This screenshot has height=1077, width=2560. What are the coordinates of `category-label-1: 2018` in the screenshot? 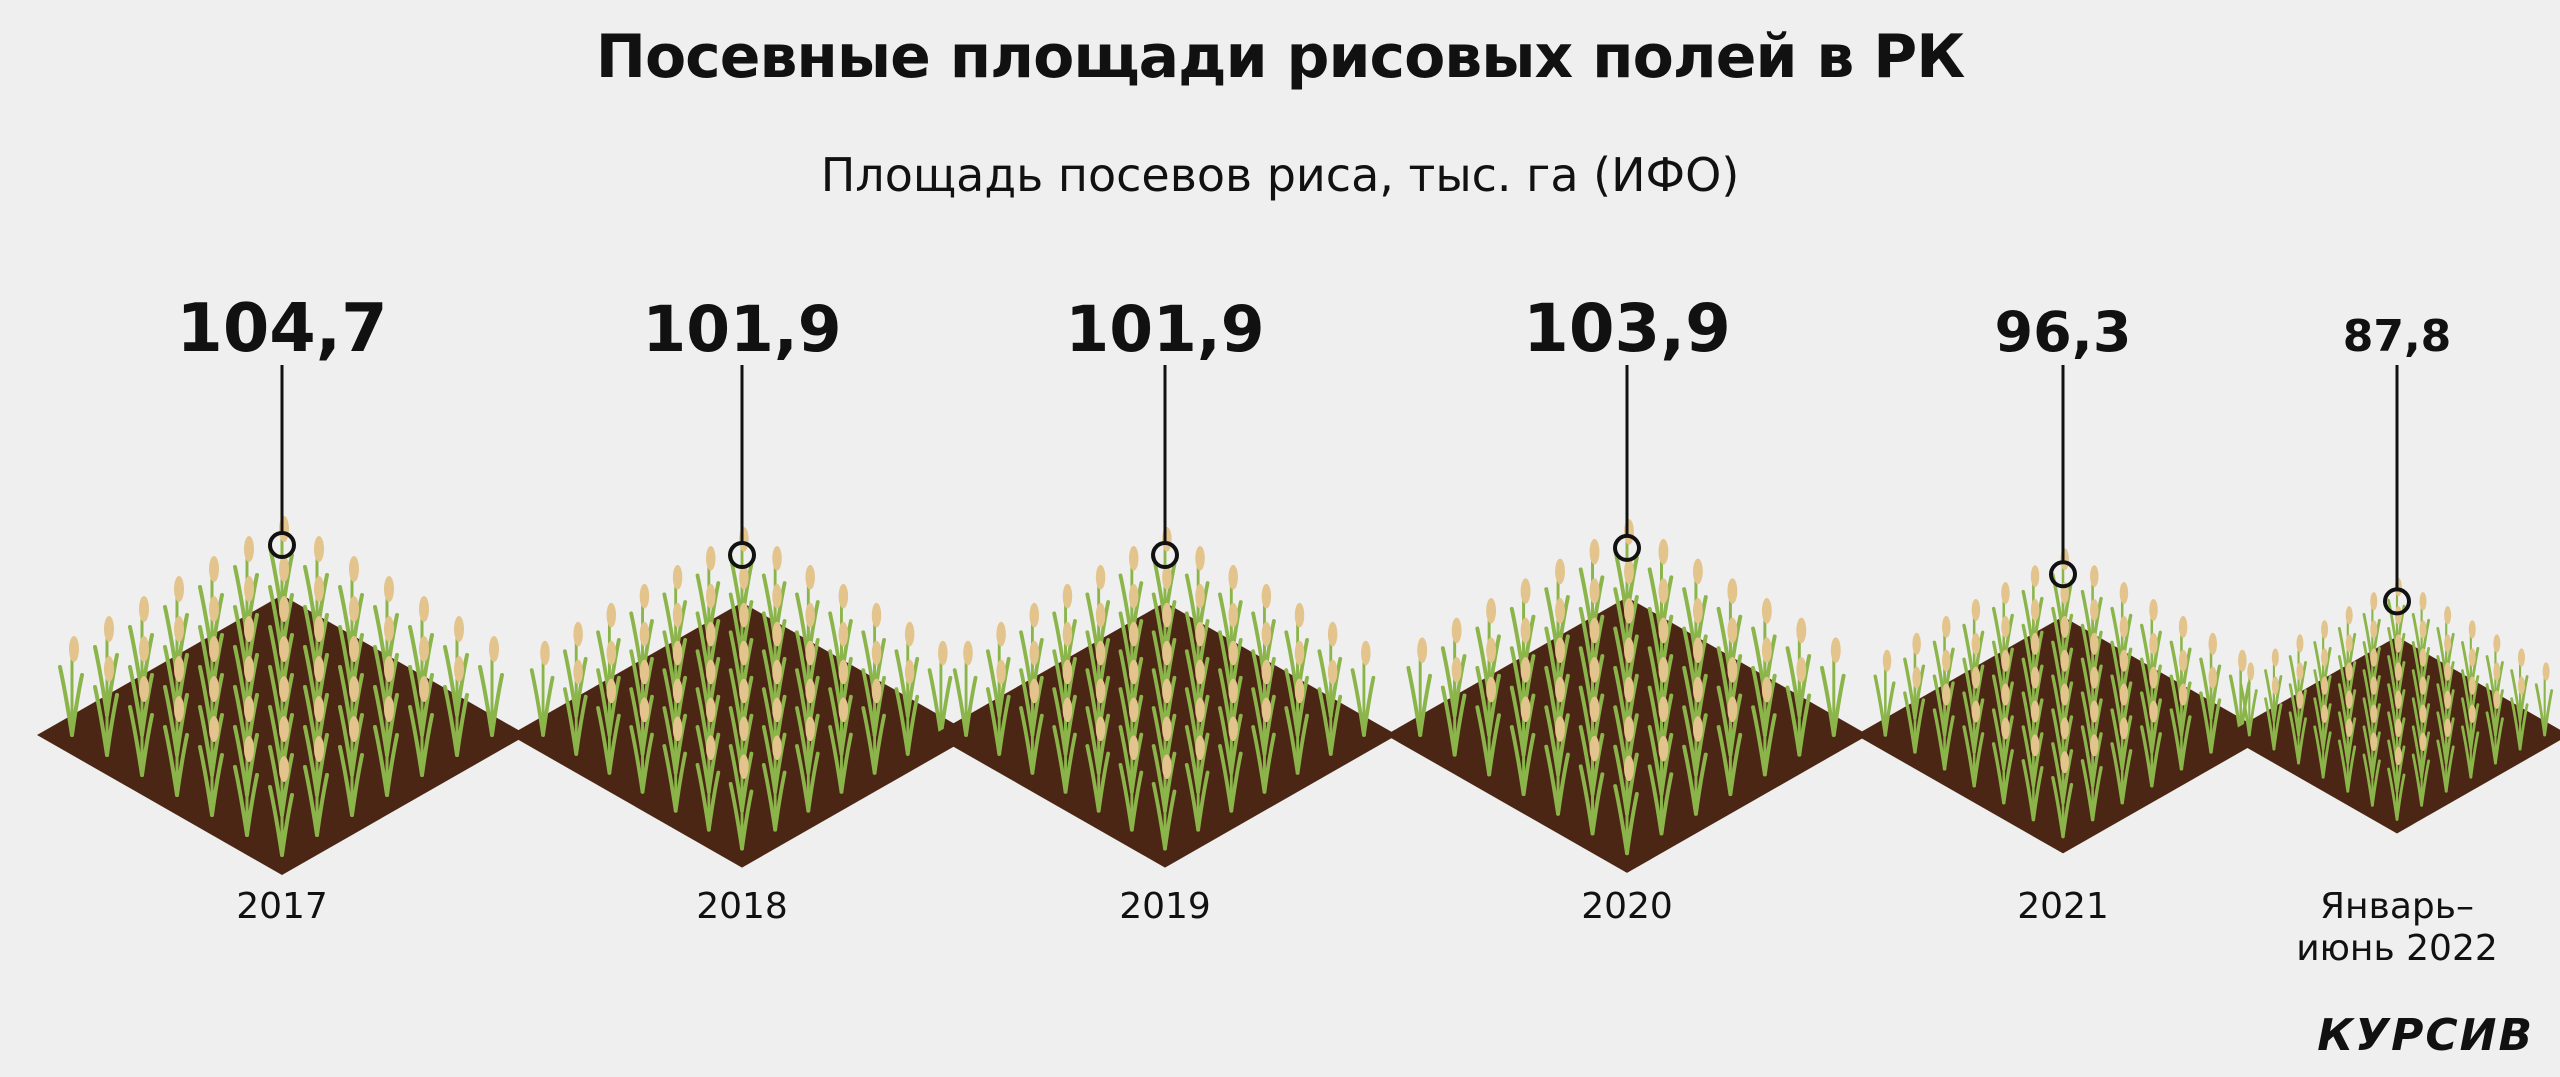 It's located at (742, 906).